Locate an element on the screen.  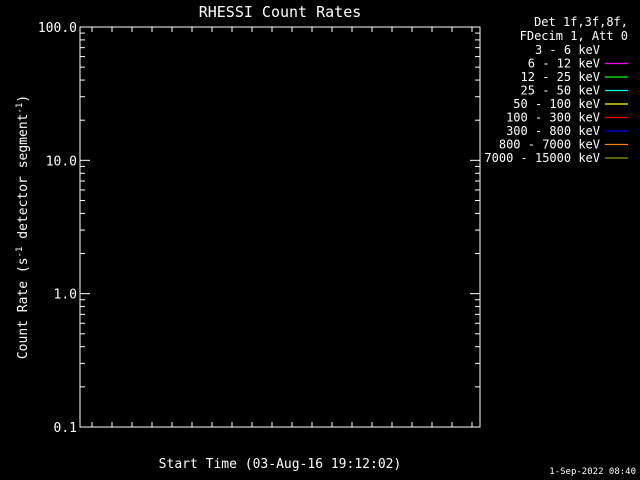
legend-label-7: 800 - 7000 keV is located at coordinates (549, 145).